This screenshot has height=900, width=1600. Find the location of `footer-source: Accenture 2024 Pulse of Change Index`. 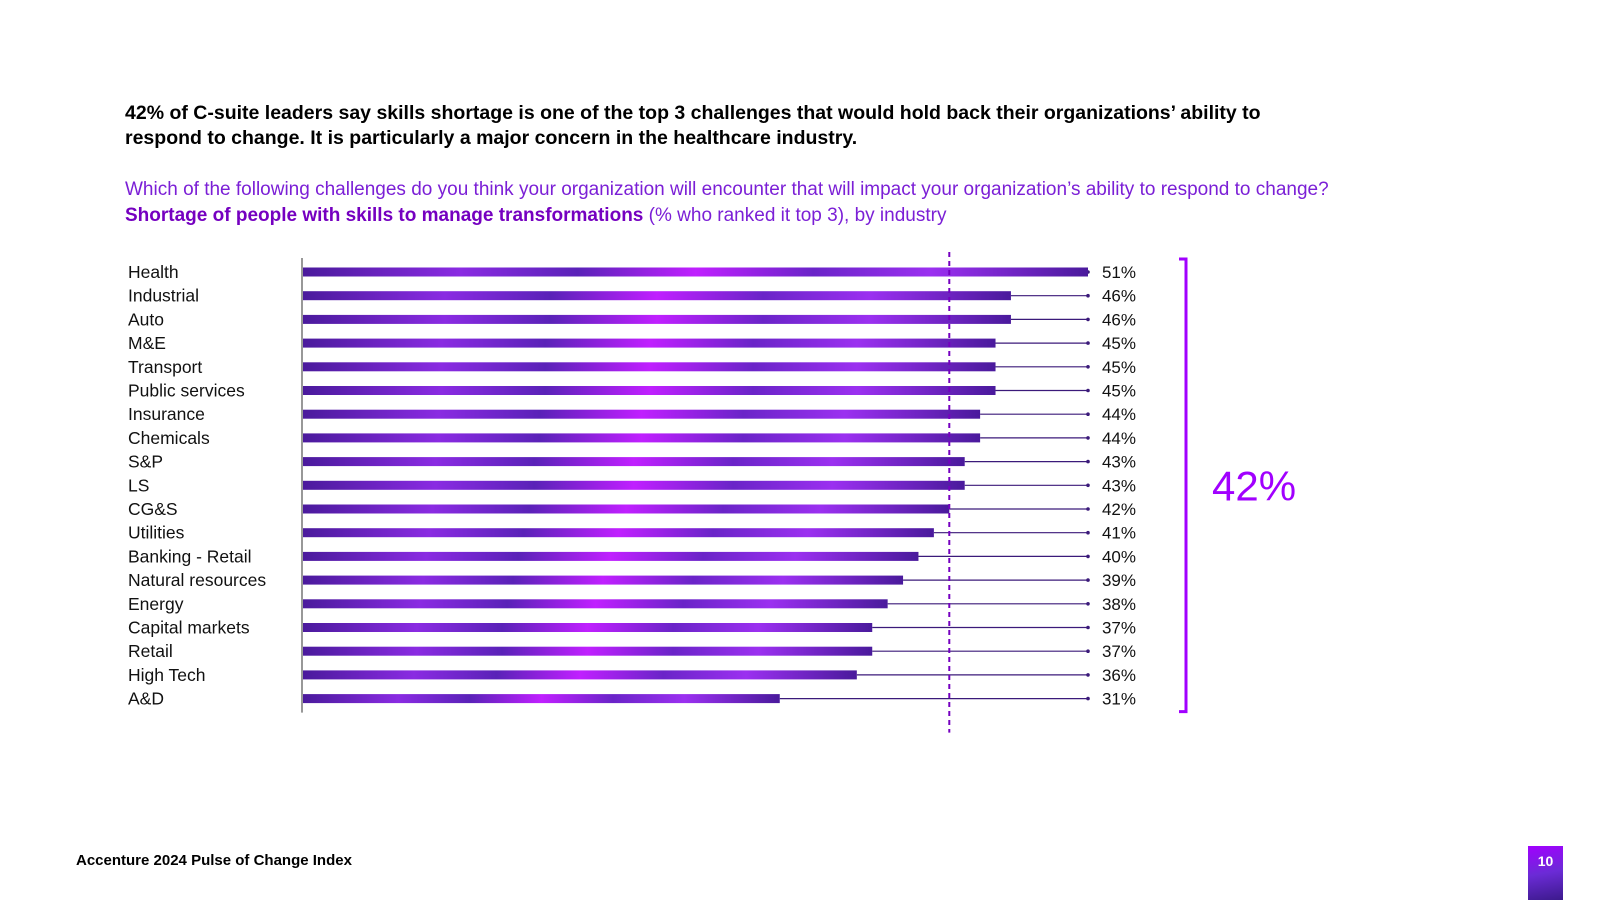

footer-source: Accenture 2024 Pulse of Change Index is located at coordinates (214, 860).